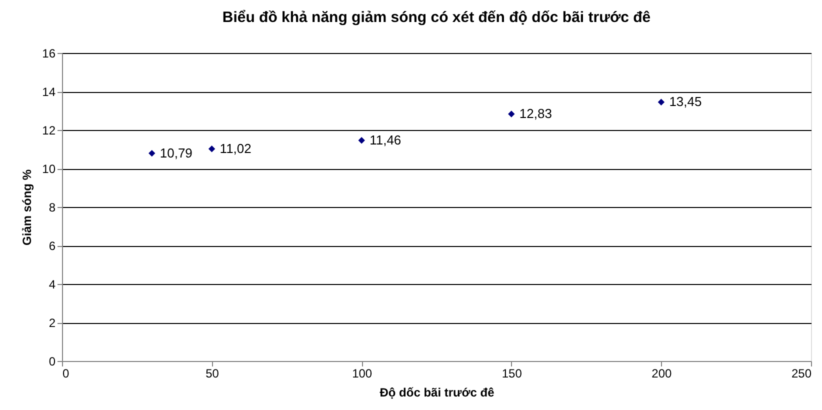 This screenshot has width=822, height=410. Describe the element at coordinates (685, 102) in the screenshot. I see `data-label: 13,45` at that location.